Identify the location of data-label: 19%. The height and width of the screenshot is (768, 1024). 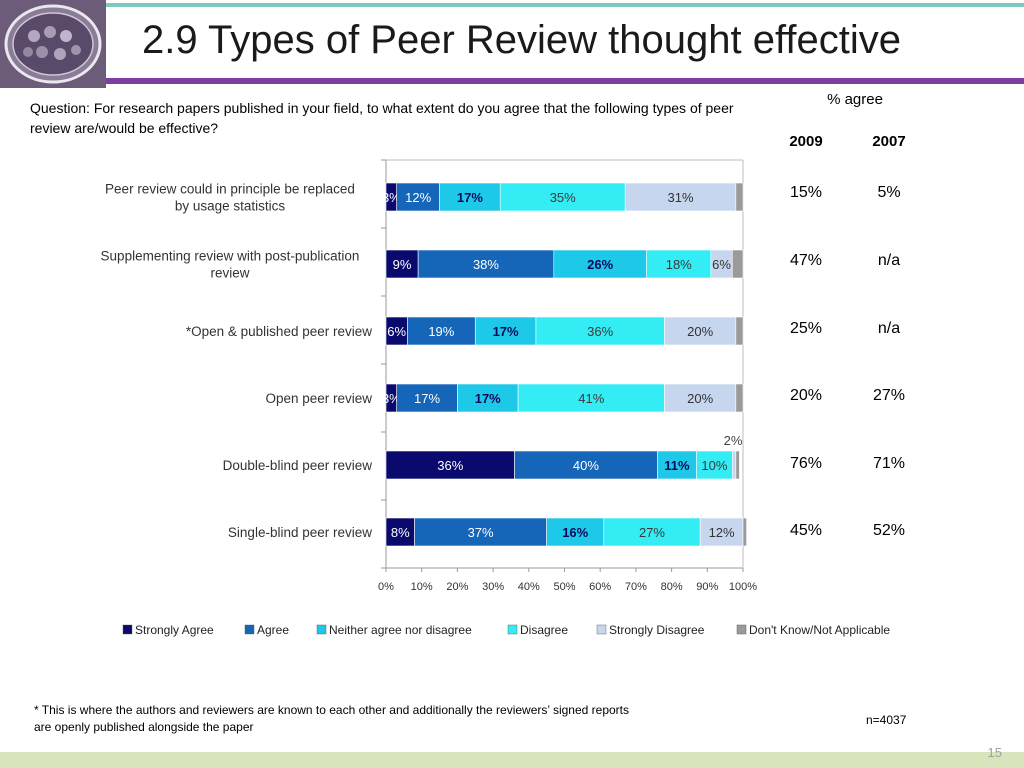
(441, 331).